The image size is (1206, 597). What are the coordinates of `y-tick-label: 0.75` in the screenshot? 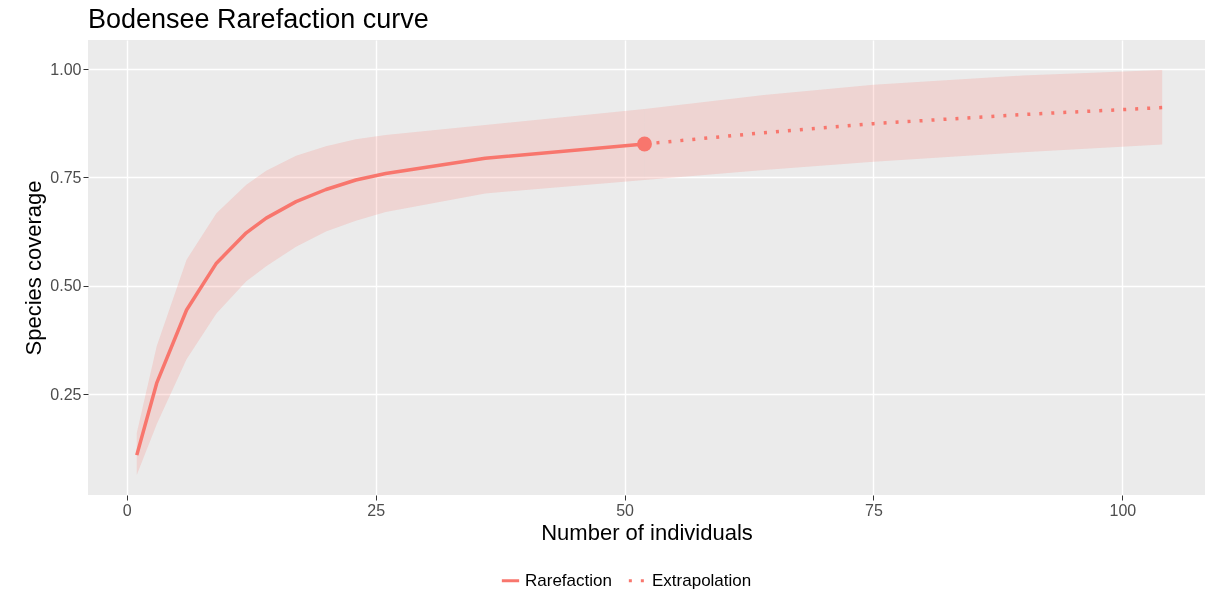 It's located at (66, 177).